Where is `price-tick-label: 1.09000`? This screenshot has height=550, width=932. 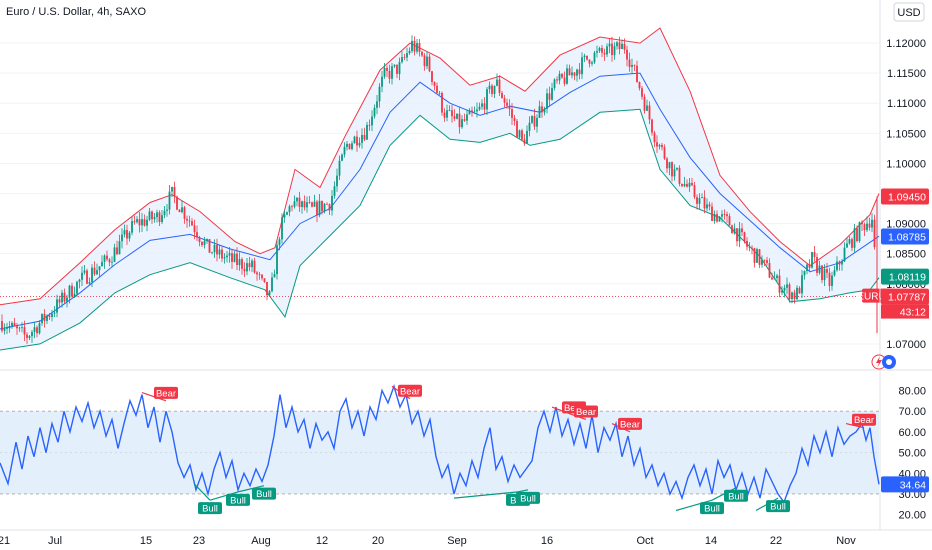 price-tick-label: 1.09000 is located at coordinates (906, 225).